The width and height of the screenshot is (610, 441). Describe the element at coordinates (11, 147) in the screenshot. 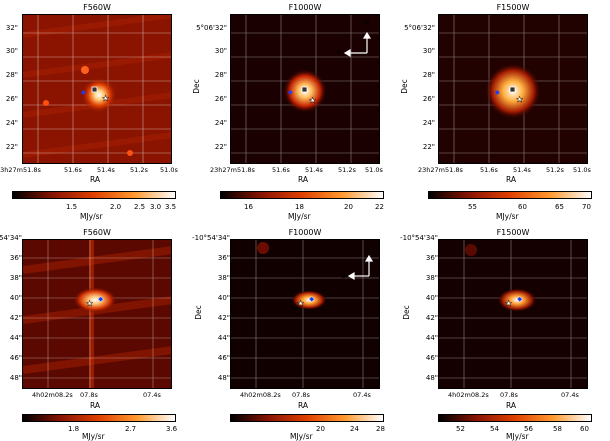

I see `y-tick: 22"` at that location.